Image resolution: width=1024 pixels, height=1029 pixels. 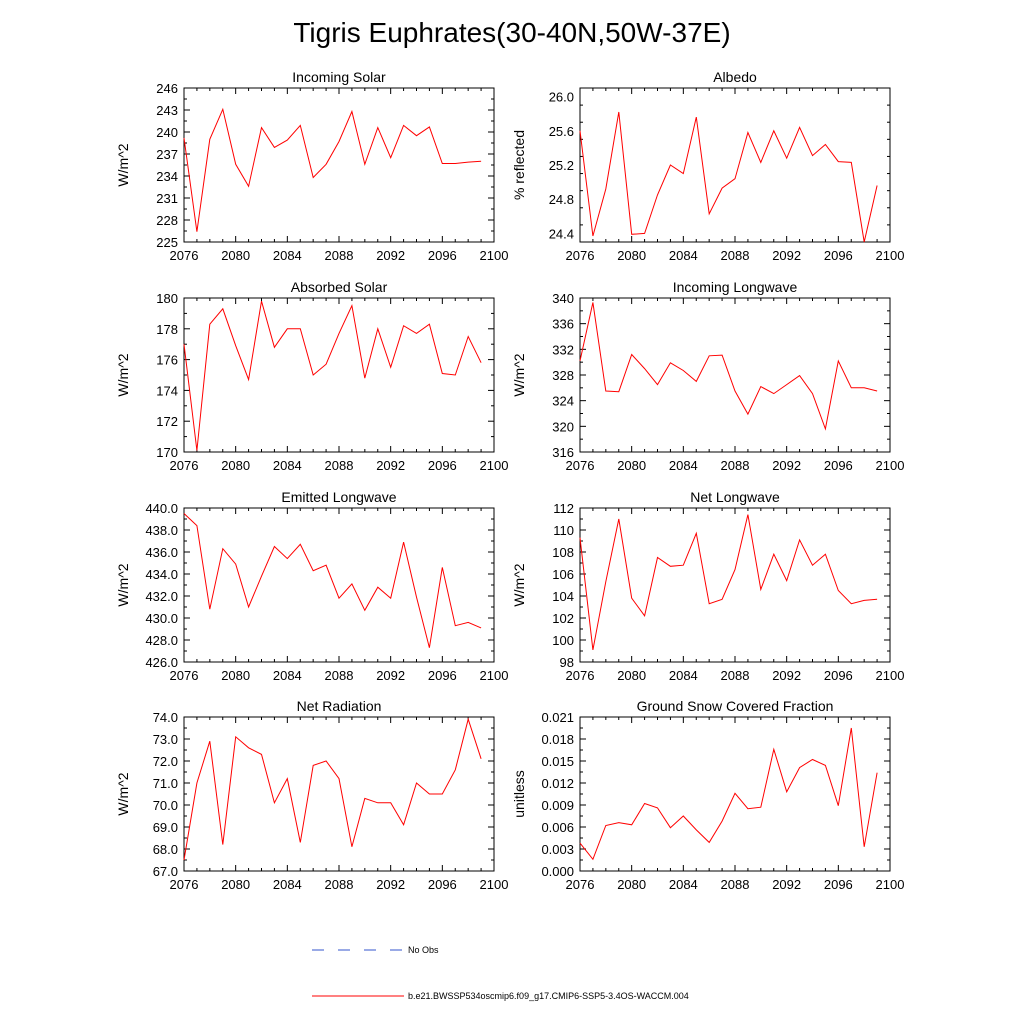 What do you see at coordinates (563, 426) in the screenshot?
I see `y-tick-label: 320` at bounding box center [563, 426].